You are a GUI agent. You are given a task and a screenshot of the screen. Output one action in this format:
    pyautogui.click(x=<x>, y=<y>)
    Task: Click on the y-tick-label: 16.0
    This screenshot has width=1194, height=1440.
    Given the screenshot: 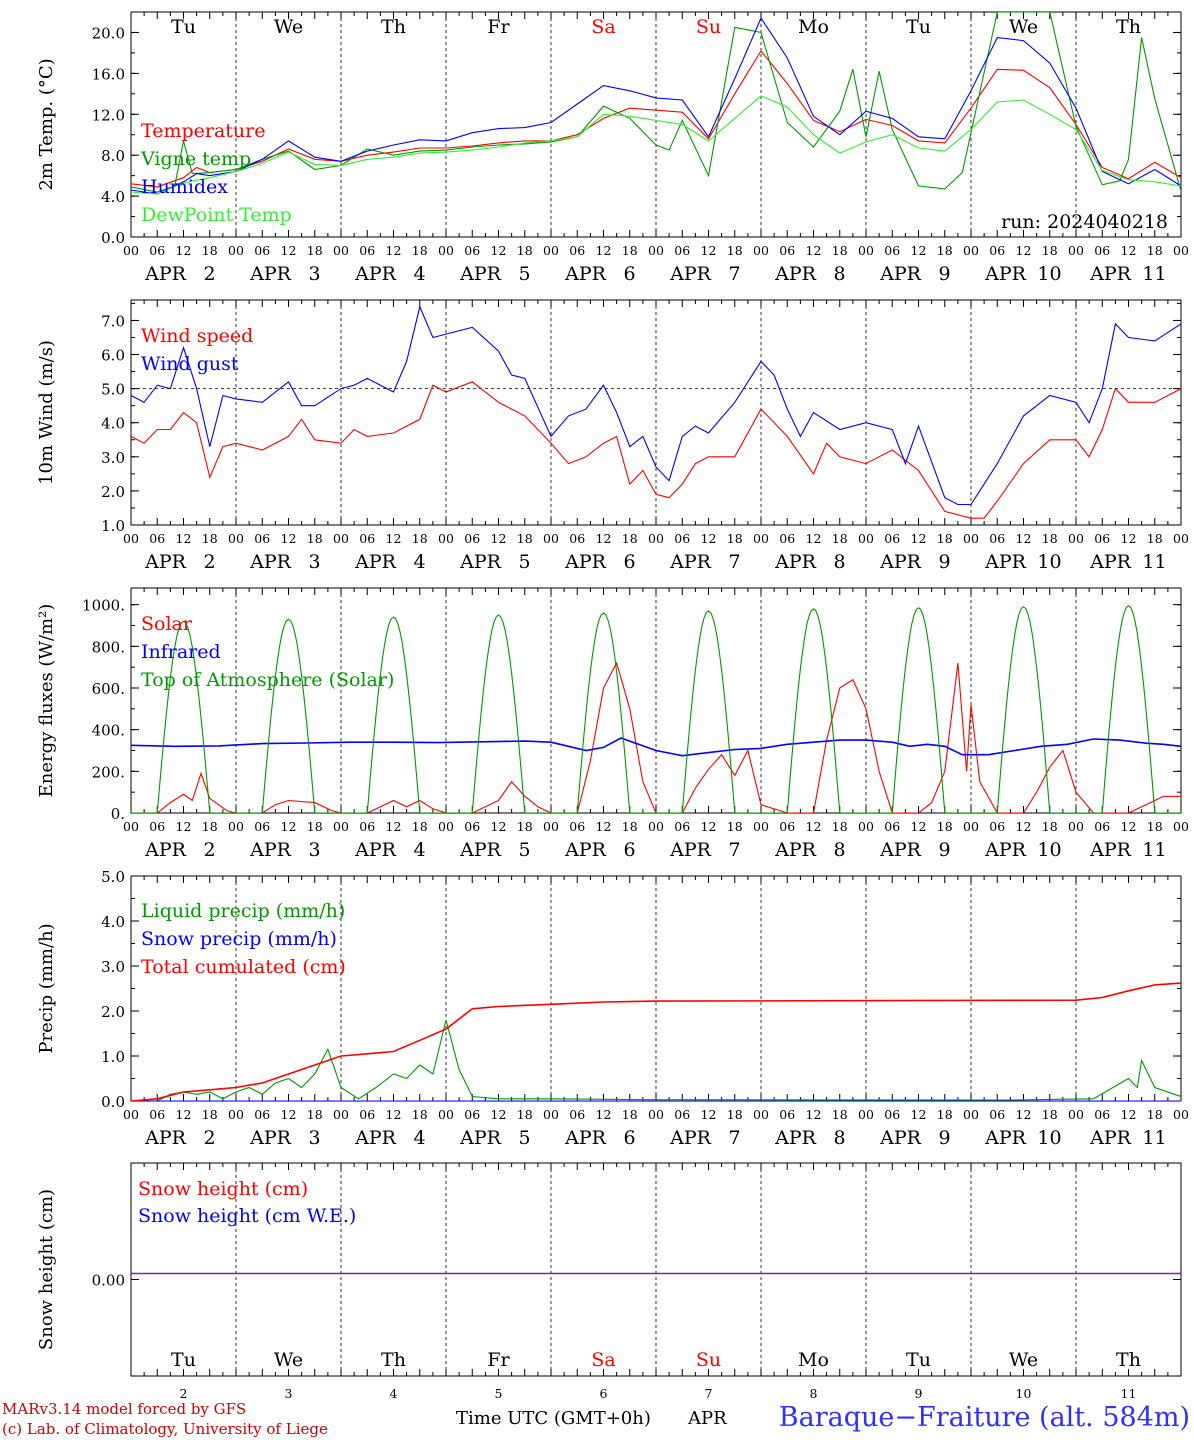 What is the action you would take?
    pyautogui.click(x=108, y=74)
    